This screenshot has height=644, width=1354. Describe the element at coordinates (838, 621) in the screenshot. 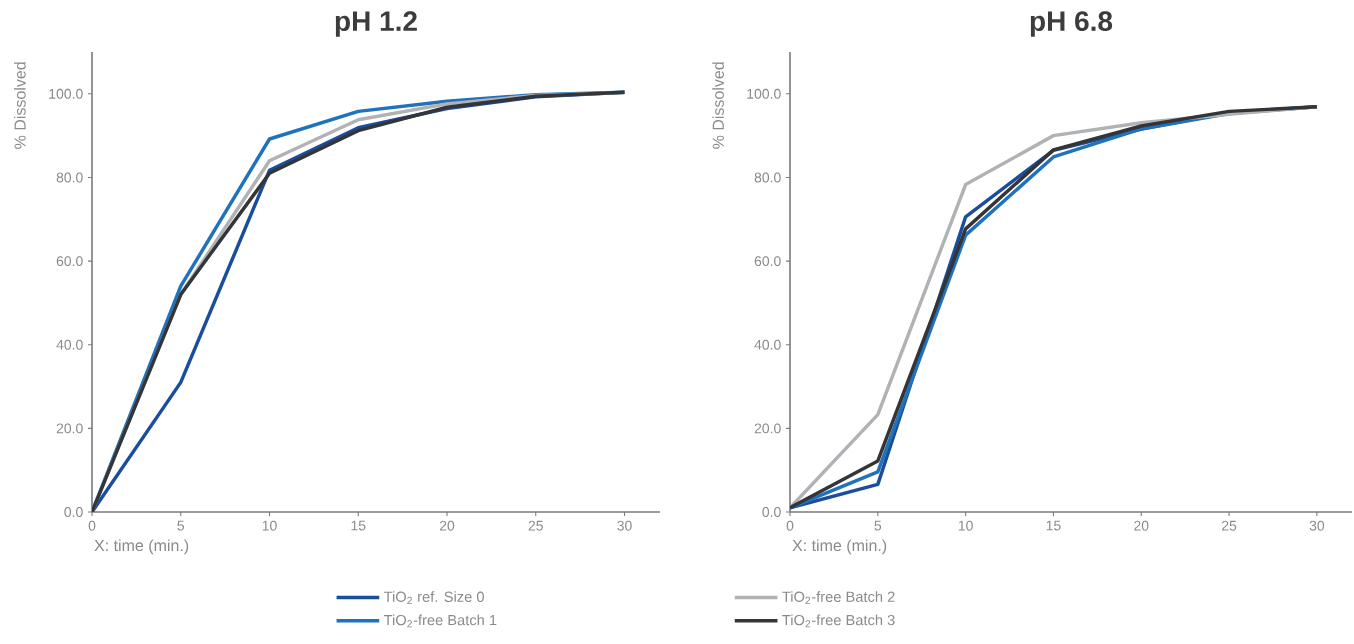

I see `legend-label: TiO$_{2}$-free Batch 3` at that location.